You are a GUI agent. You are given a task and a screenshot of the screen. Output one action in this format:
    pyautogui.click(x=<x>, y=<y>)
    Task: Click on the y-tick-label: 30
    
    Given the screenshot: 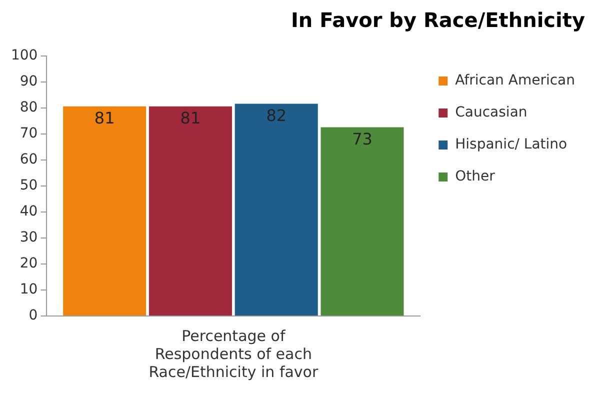 What is the action you would take?
    pyautogui.click(x=29, y=238)
    